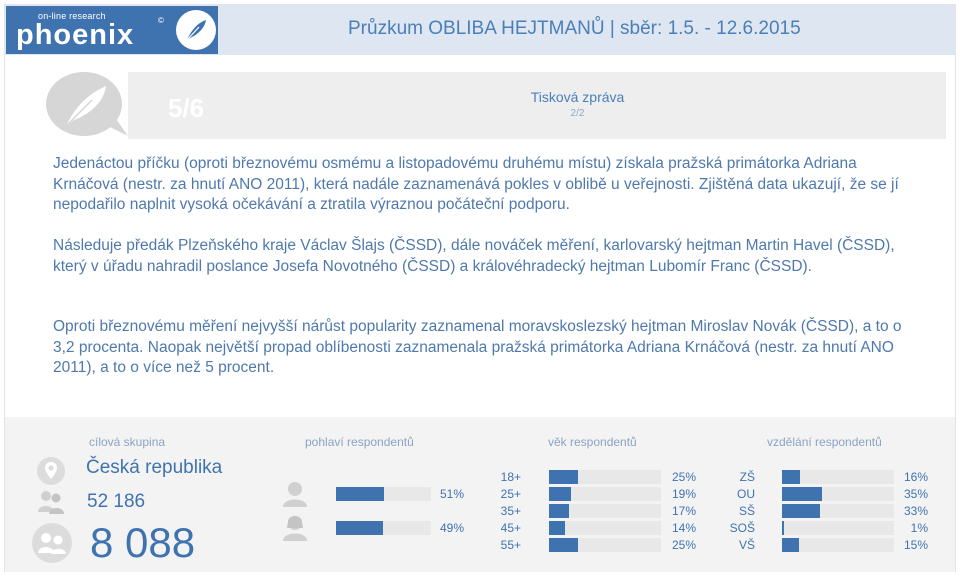 Image resolution: width=960 pixels, height=576 pixels. I want to click on location-pin-icon, so click(51, 473).